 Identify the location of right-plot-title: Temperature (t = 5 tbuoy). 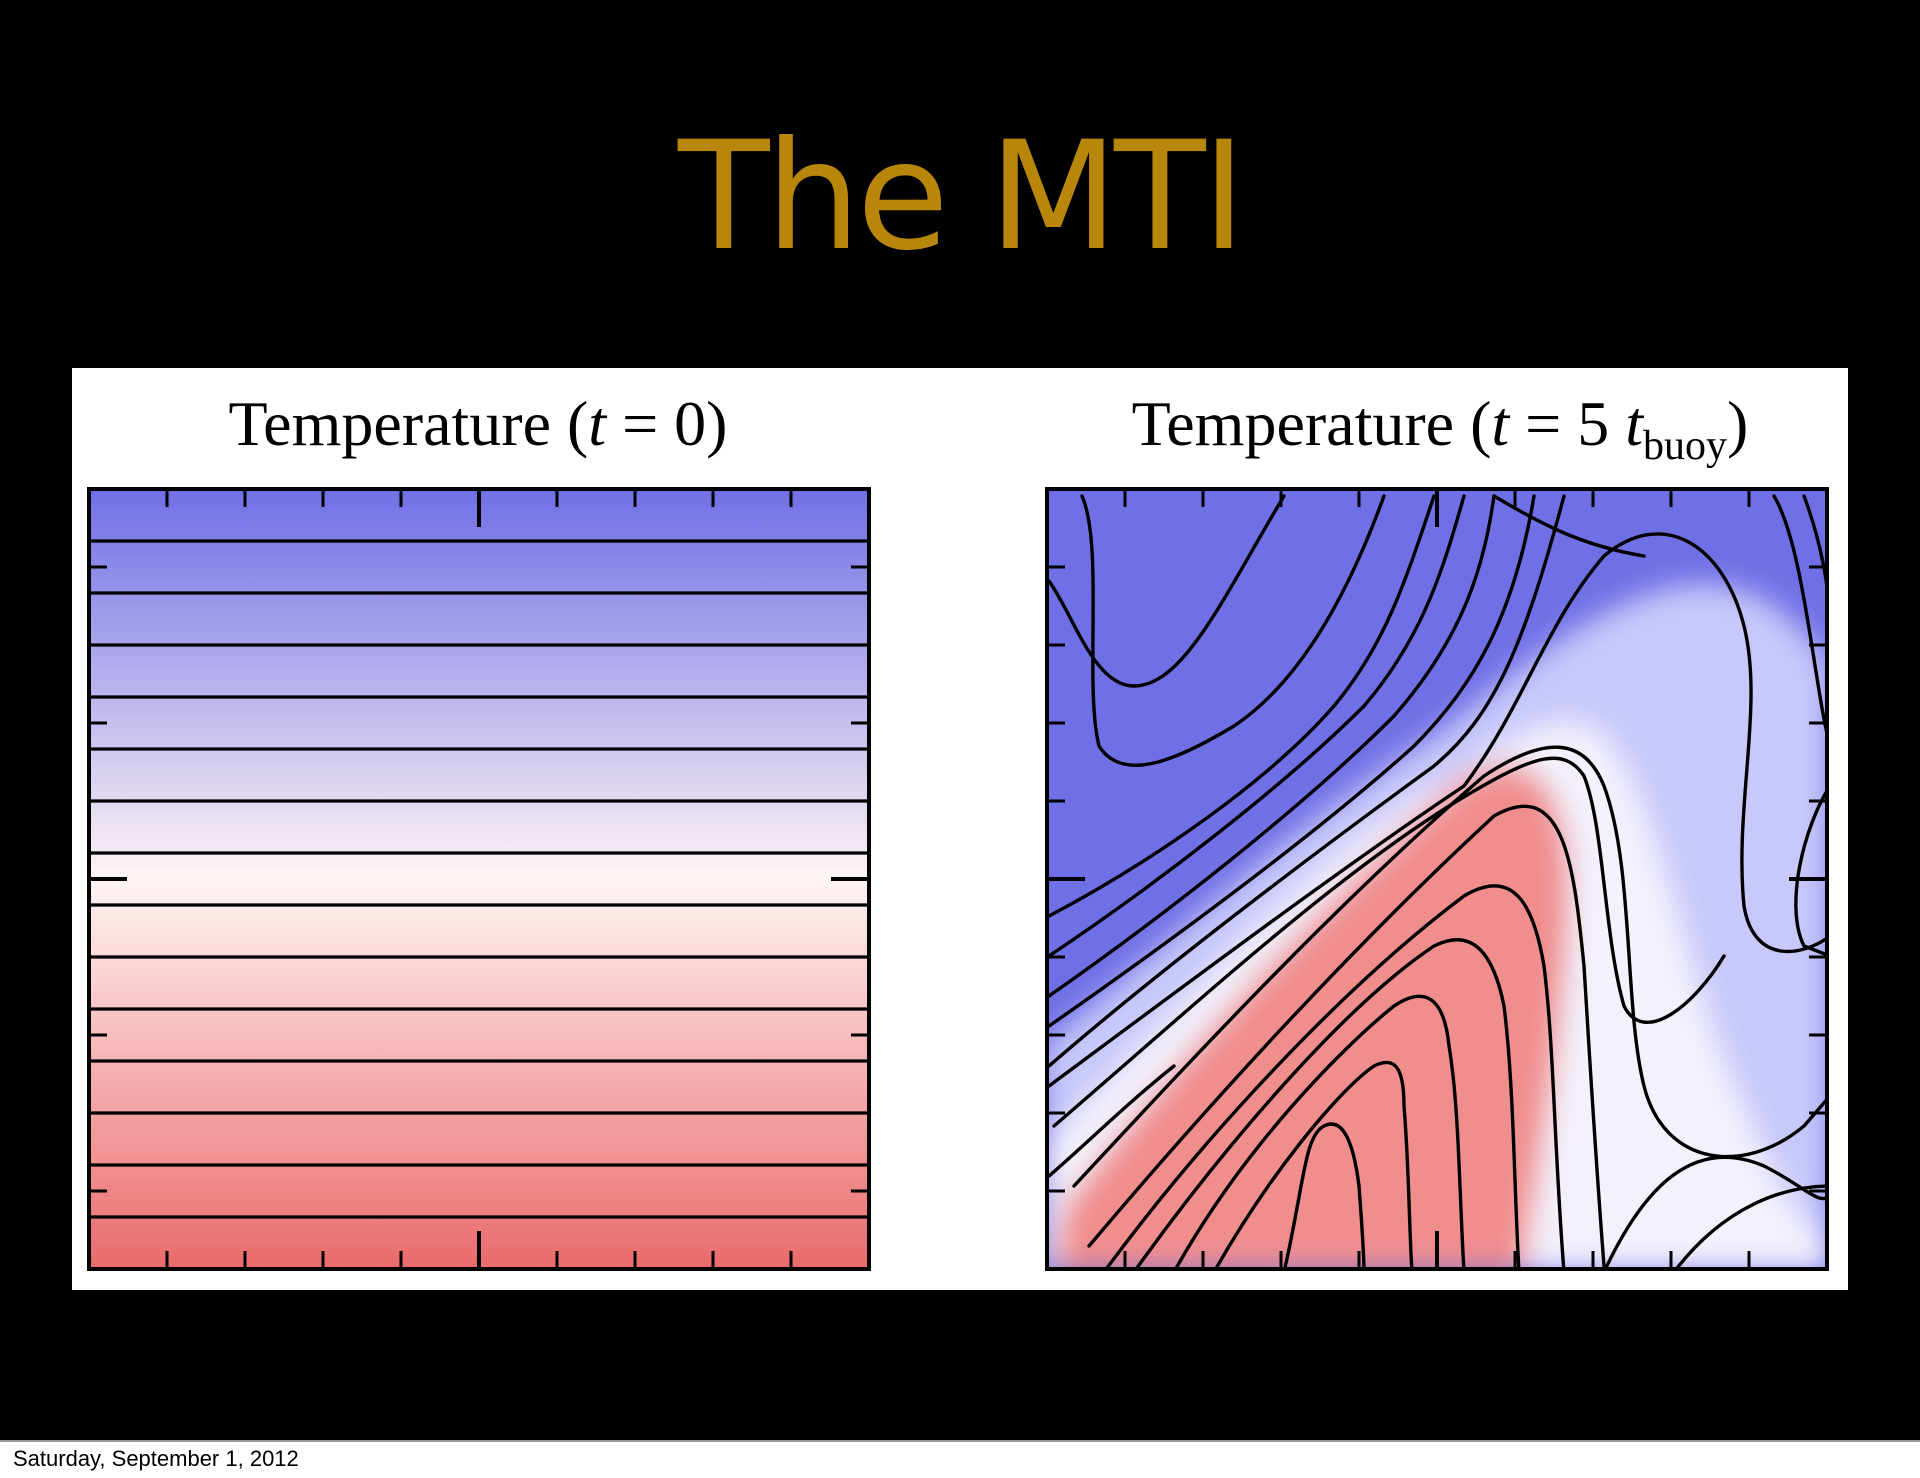
(1440, 428).